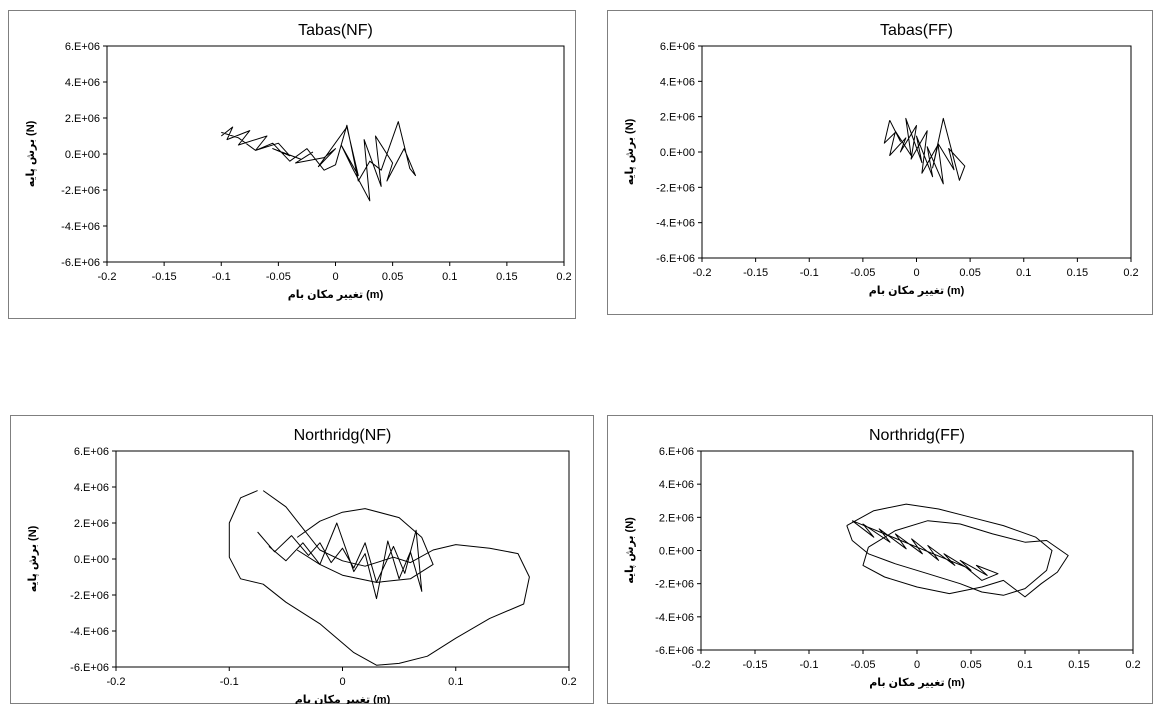 This screenshot has width=1153, height=704. What do you see at coordinates (343, 435) in the screenshot?
I see `chart-title: Northridg(NF)` at bounding box center [343, 435].